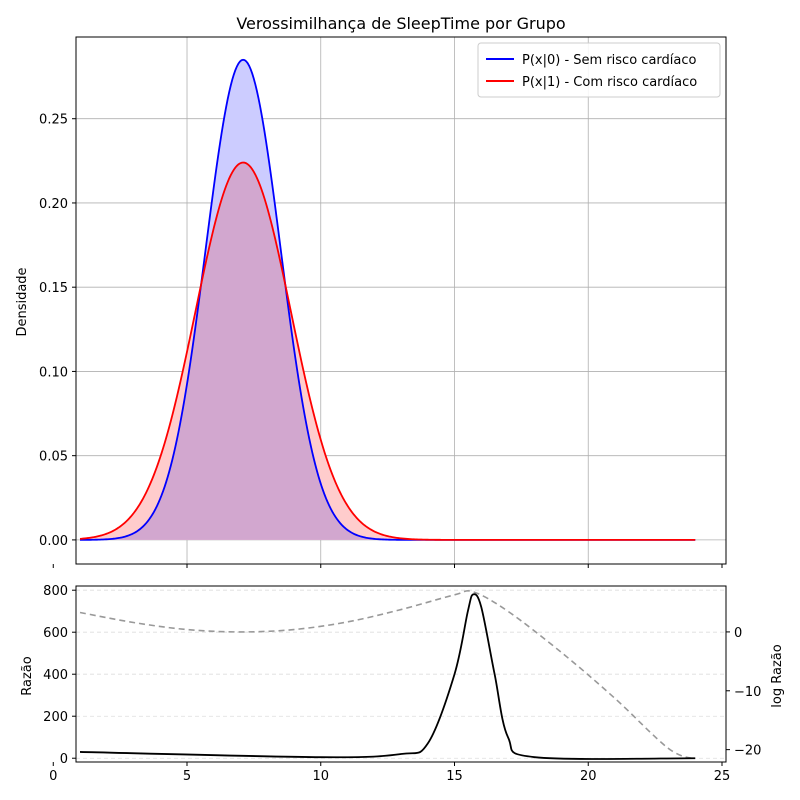 Image resolution: width=800 pixels, height=800 pixels. Describe the element at coordinates (747, 751) in the screenshot. I see `bottom-right-y-tick-label: −20` at that location.